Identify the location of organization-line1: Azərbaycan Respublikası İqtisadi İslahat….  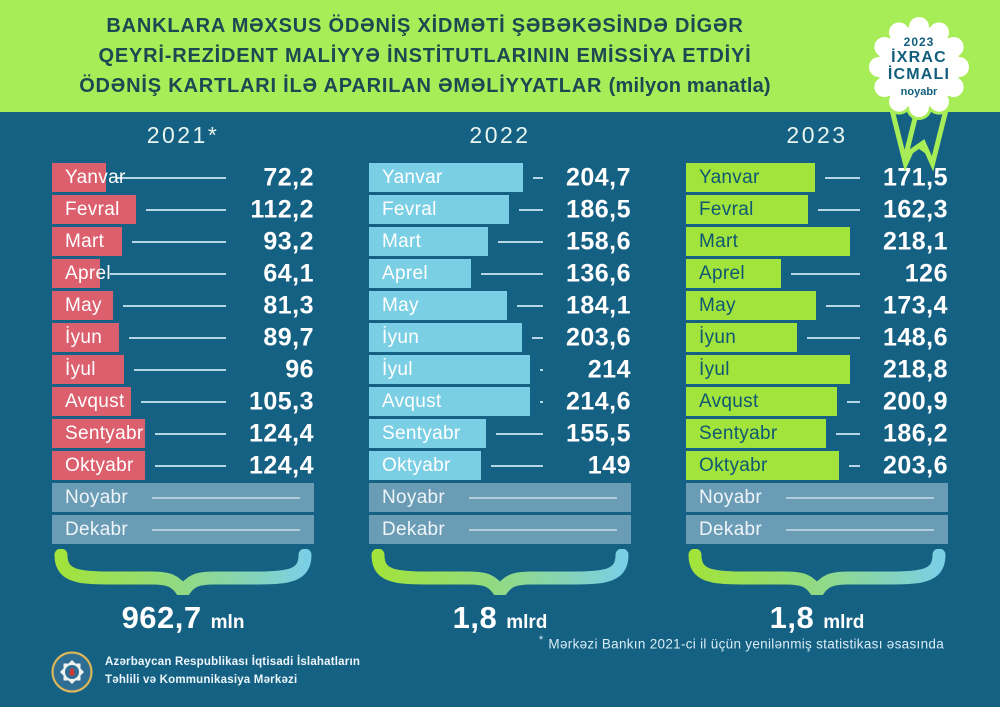
(233, 662).